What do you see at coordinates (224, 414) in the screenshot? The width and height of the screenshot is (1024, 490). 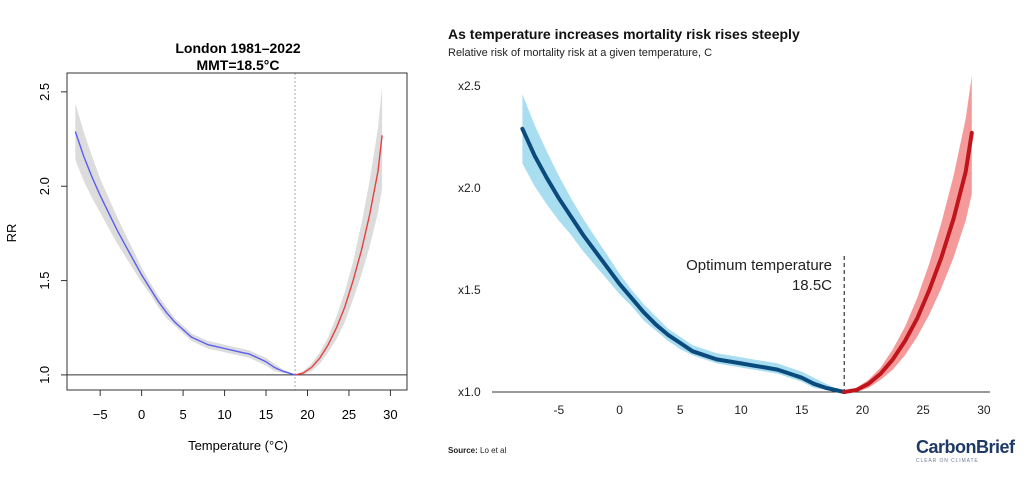 I see `left-x-tick-label: 10` at bounding box center [224, 414].